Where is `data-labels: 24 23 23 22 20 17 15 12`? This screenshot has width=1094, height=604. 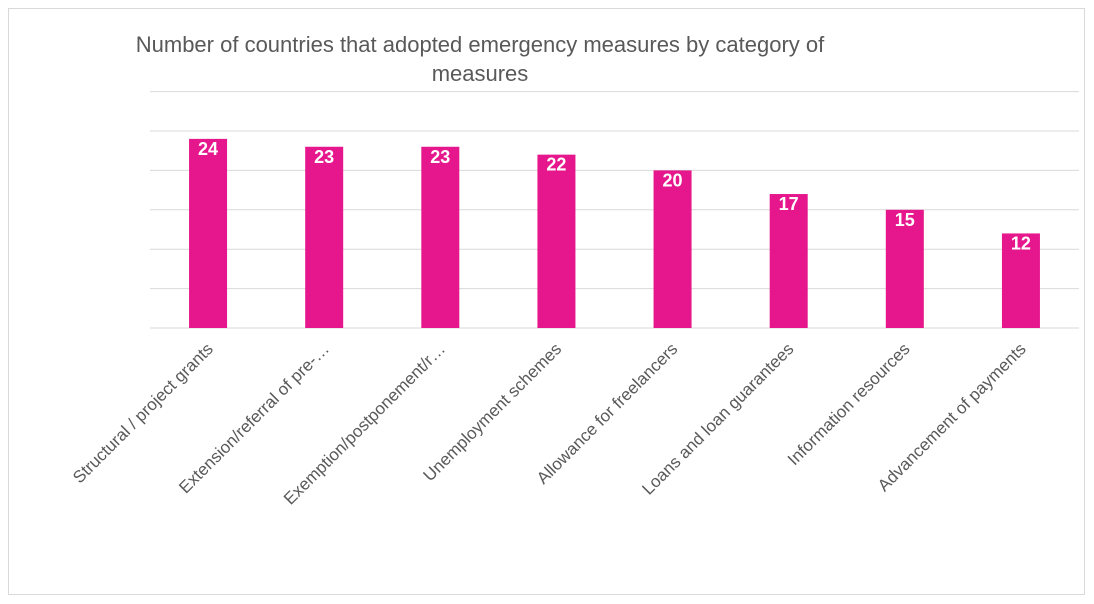
data-labels: 24 23 23 22 20 17 15 12 is located at coordinates (614, 196).